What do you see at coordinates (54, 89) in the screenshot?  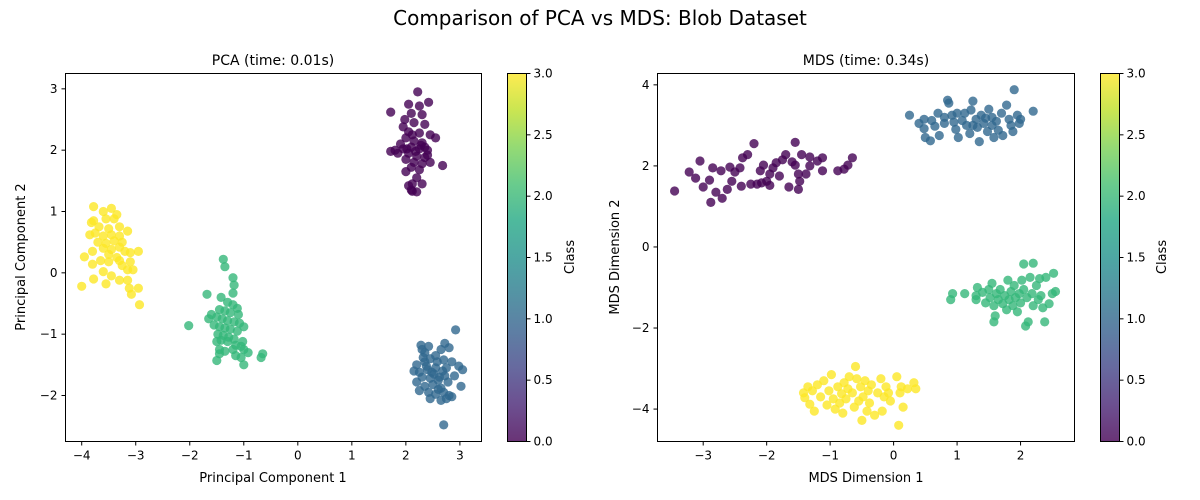 I see `pca-y-tick-label: 3` at bounding box center [54, 89].